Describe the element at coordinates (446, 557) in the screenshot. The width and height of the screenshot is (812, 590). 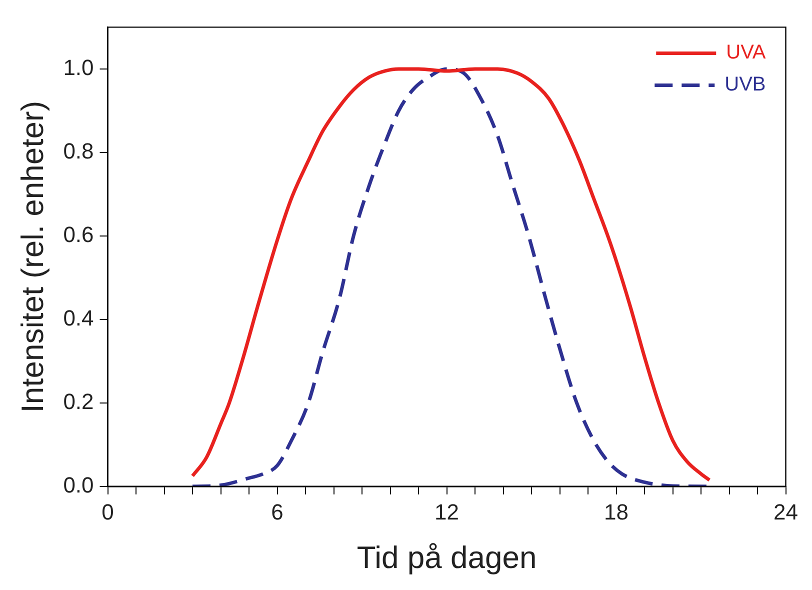
I see `x-axis-title: Tid på dagen` at that location.